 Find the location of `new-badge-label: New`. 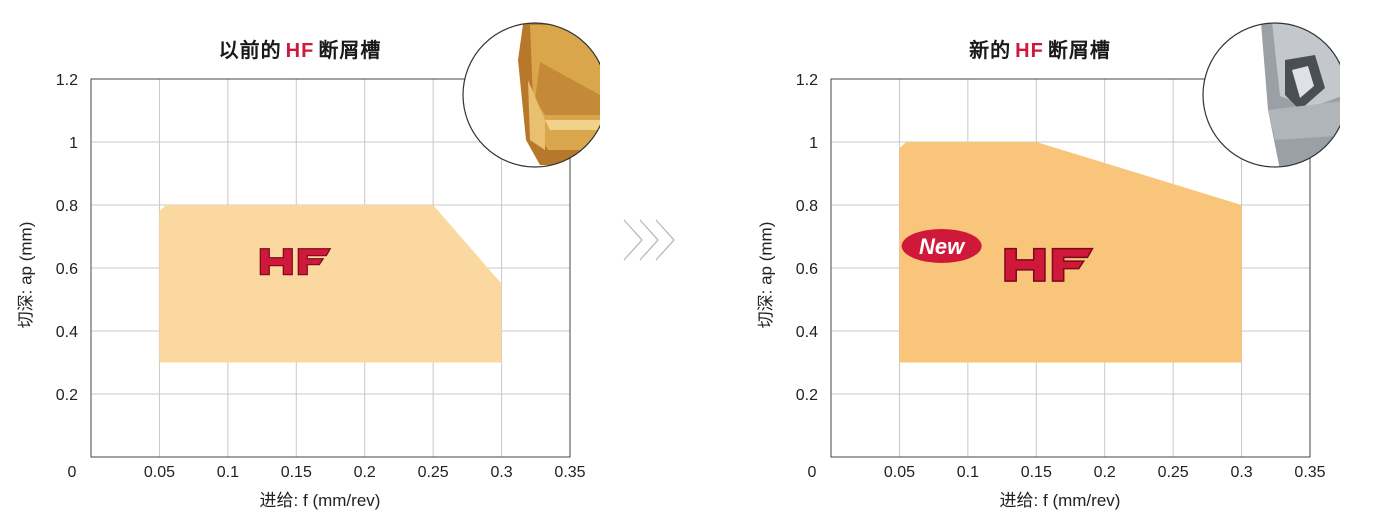

new-badge-label: New is located at coordinates (942, 246).